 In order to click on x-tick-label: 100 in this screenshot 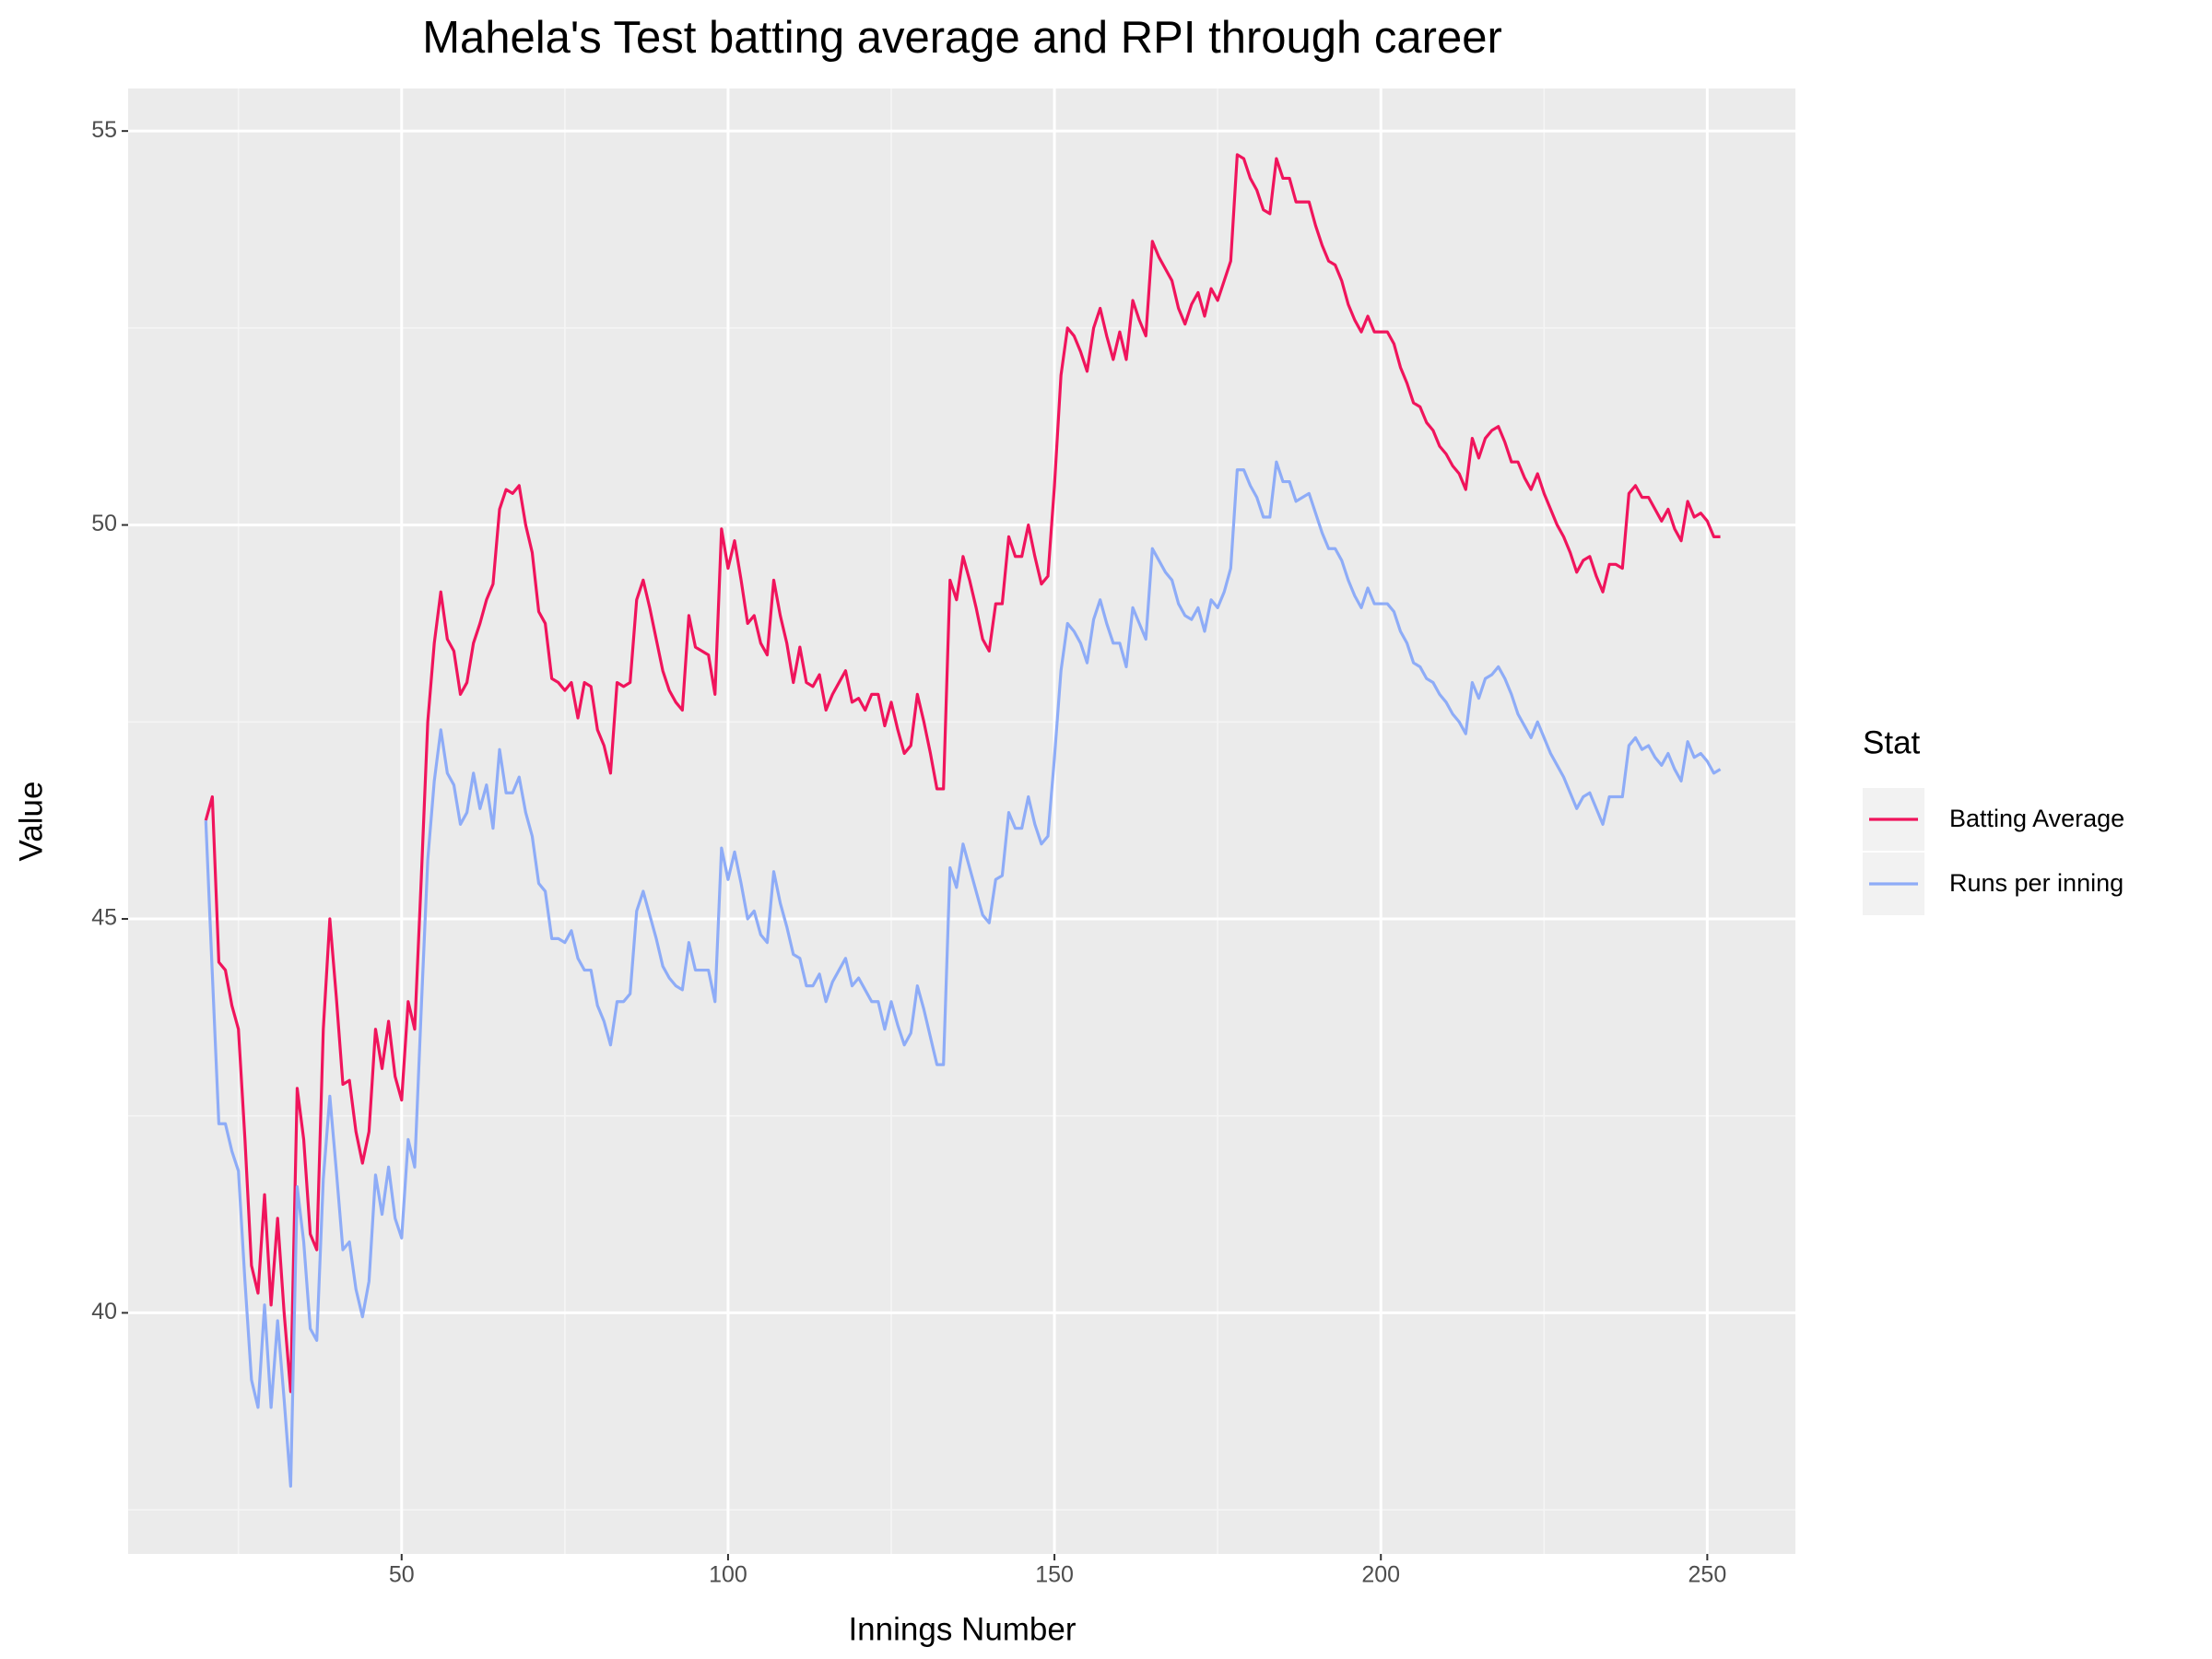, I will do `click(728, 1575)`.